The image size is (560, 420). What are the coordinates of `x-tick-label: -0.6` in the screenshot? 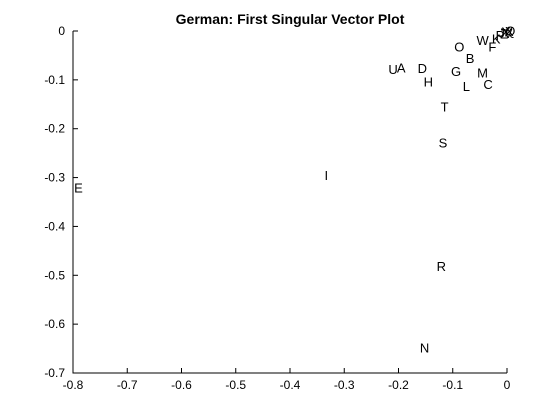 It's located at (181, 385).